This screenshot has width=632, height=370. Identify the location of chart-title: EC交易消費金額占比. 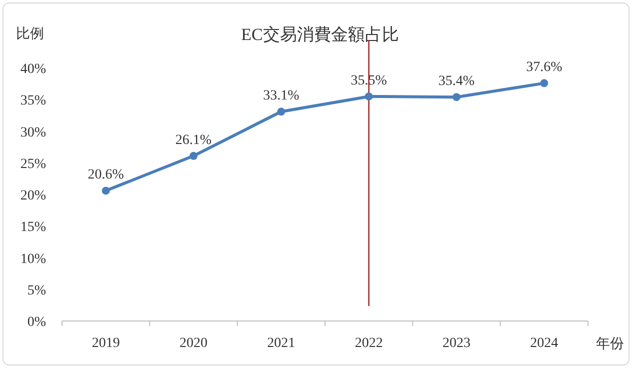
(320, 34).